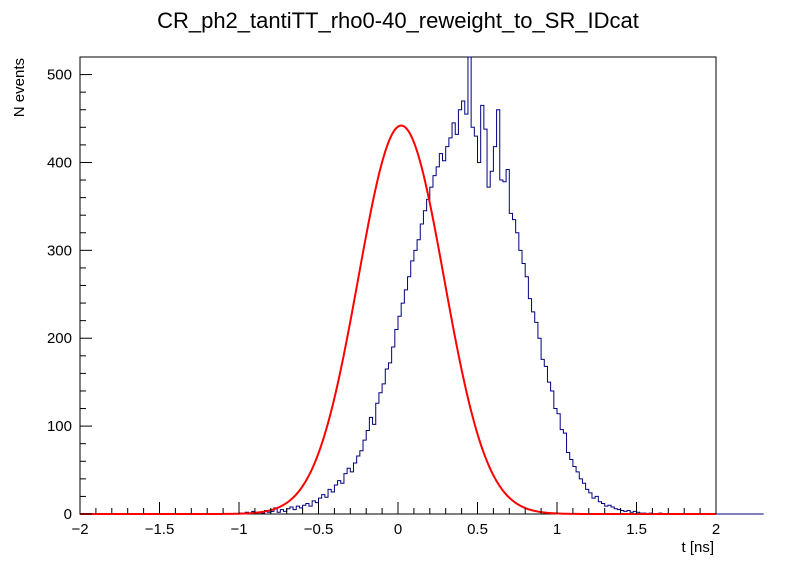 The width and height of the screenshot is (796, 572). Describe the element at coordinates (557, 529) in the screenshot. I see `x-tick-label: 1` at that location.